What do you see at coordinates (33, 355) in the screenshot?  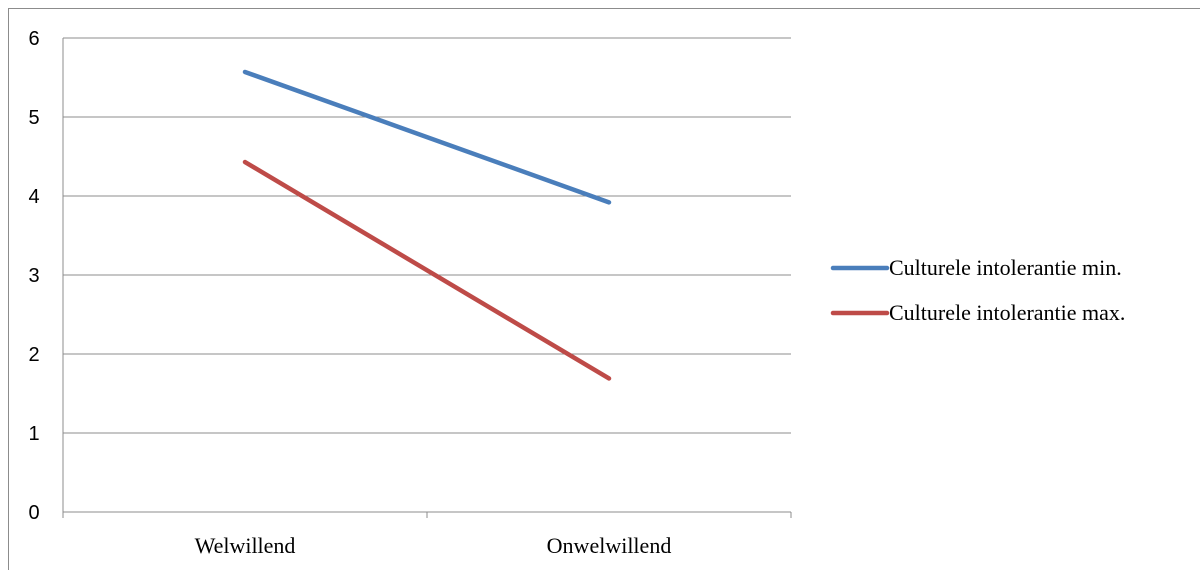 I see `y-tick-label: 2` at bounding box center [33, 355].